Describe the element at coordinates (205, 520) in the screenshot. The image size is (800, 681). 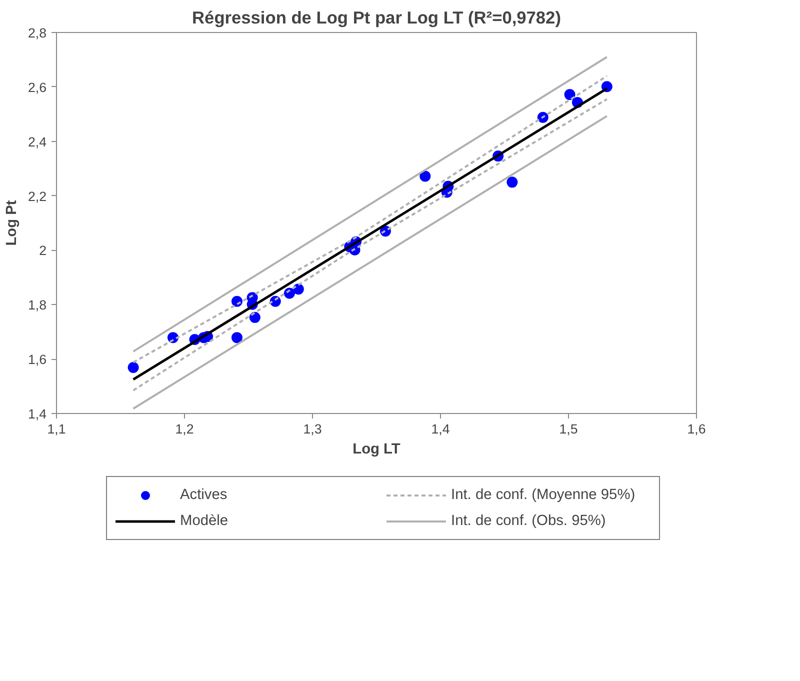
I see `legend-label: Modèle` at that location.